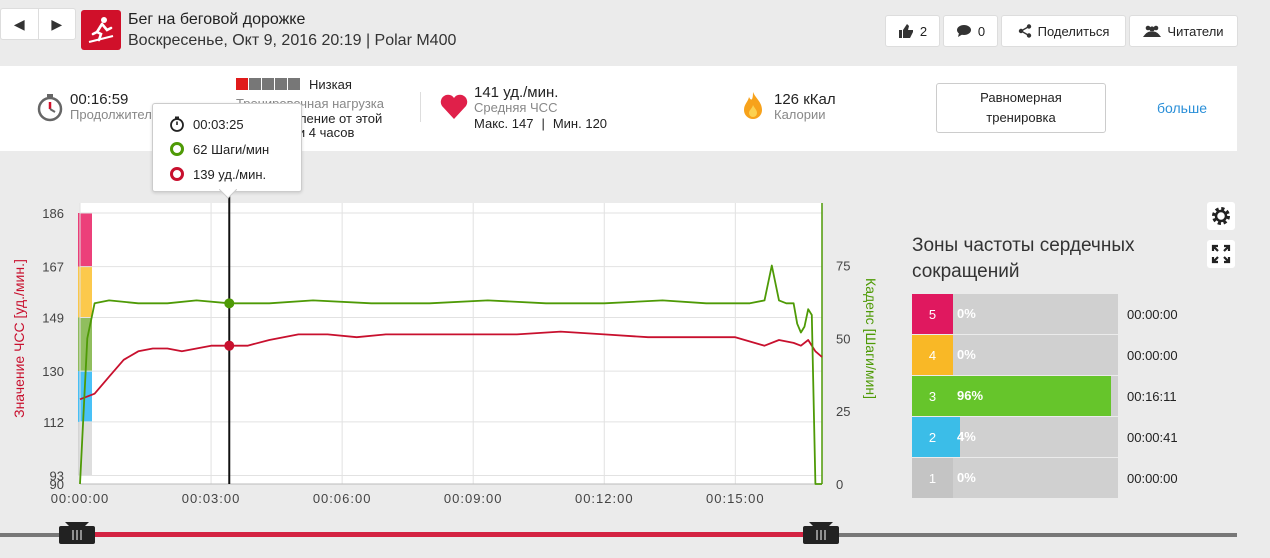 The image size is (1270, 558). I want to click on y-right-tick: 25, so click(843, 411).